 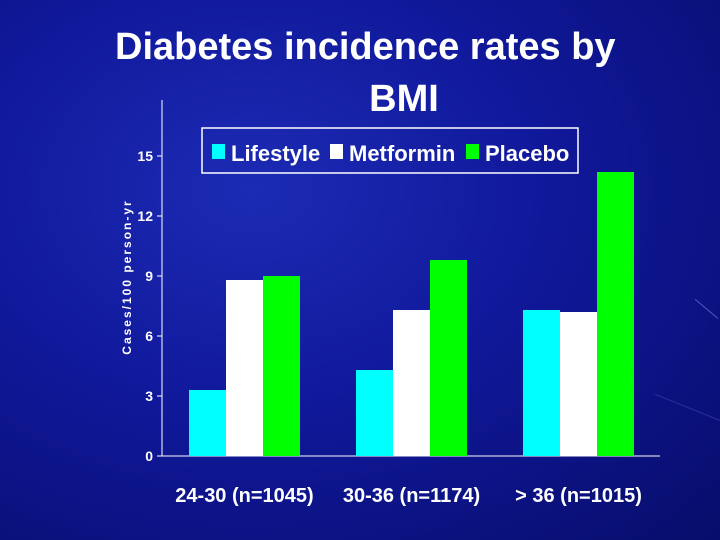 I want to click on y-tick-label: 6, so click(x=149, y=336).